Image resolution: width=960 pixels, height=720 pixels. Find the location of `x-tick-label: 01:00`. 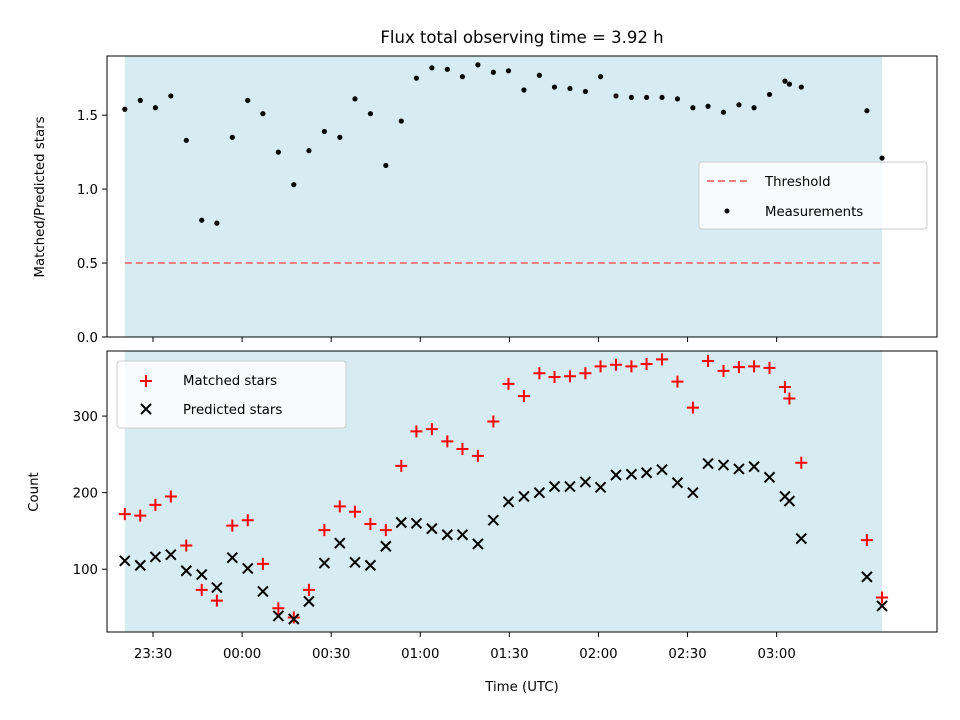

x-tick-label: 01:00 is located at coordinates (420, 654).